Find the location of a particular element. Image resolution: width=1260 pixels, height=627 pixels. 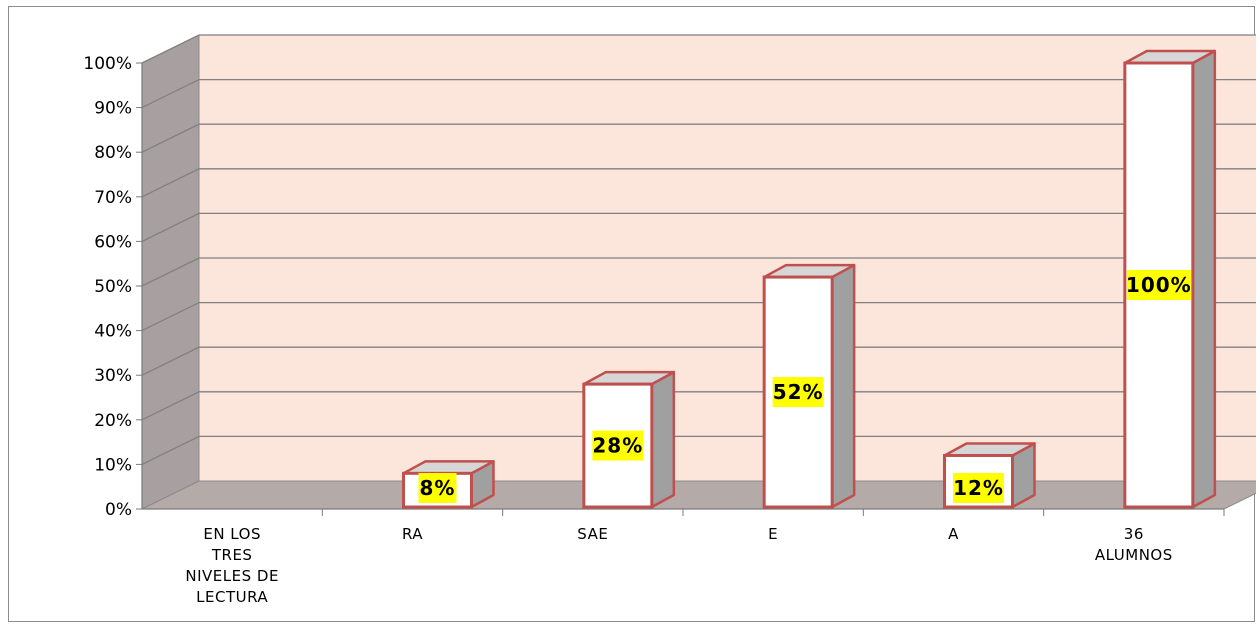

category-label-line: EN LOS is located at coordinates (232, 534).